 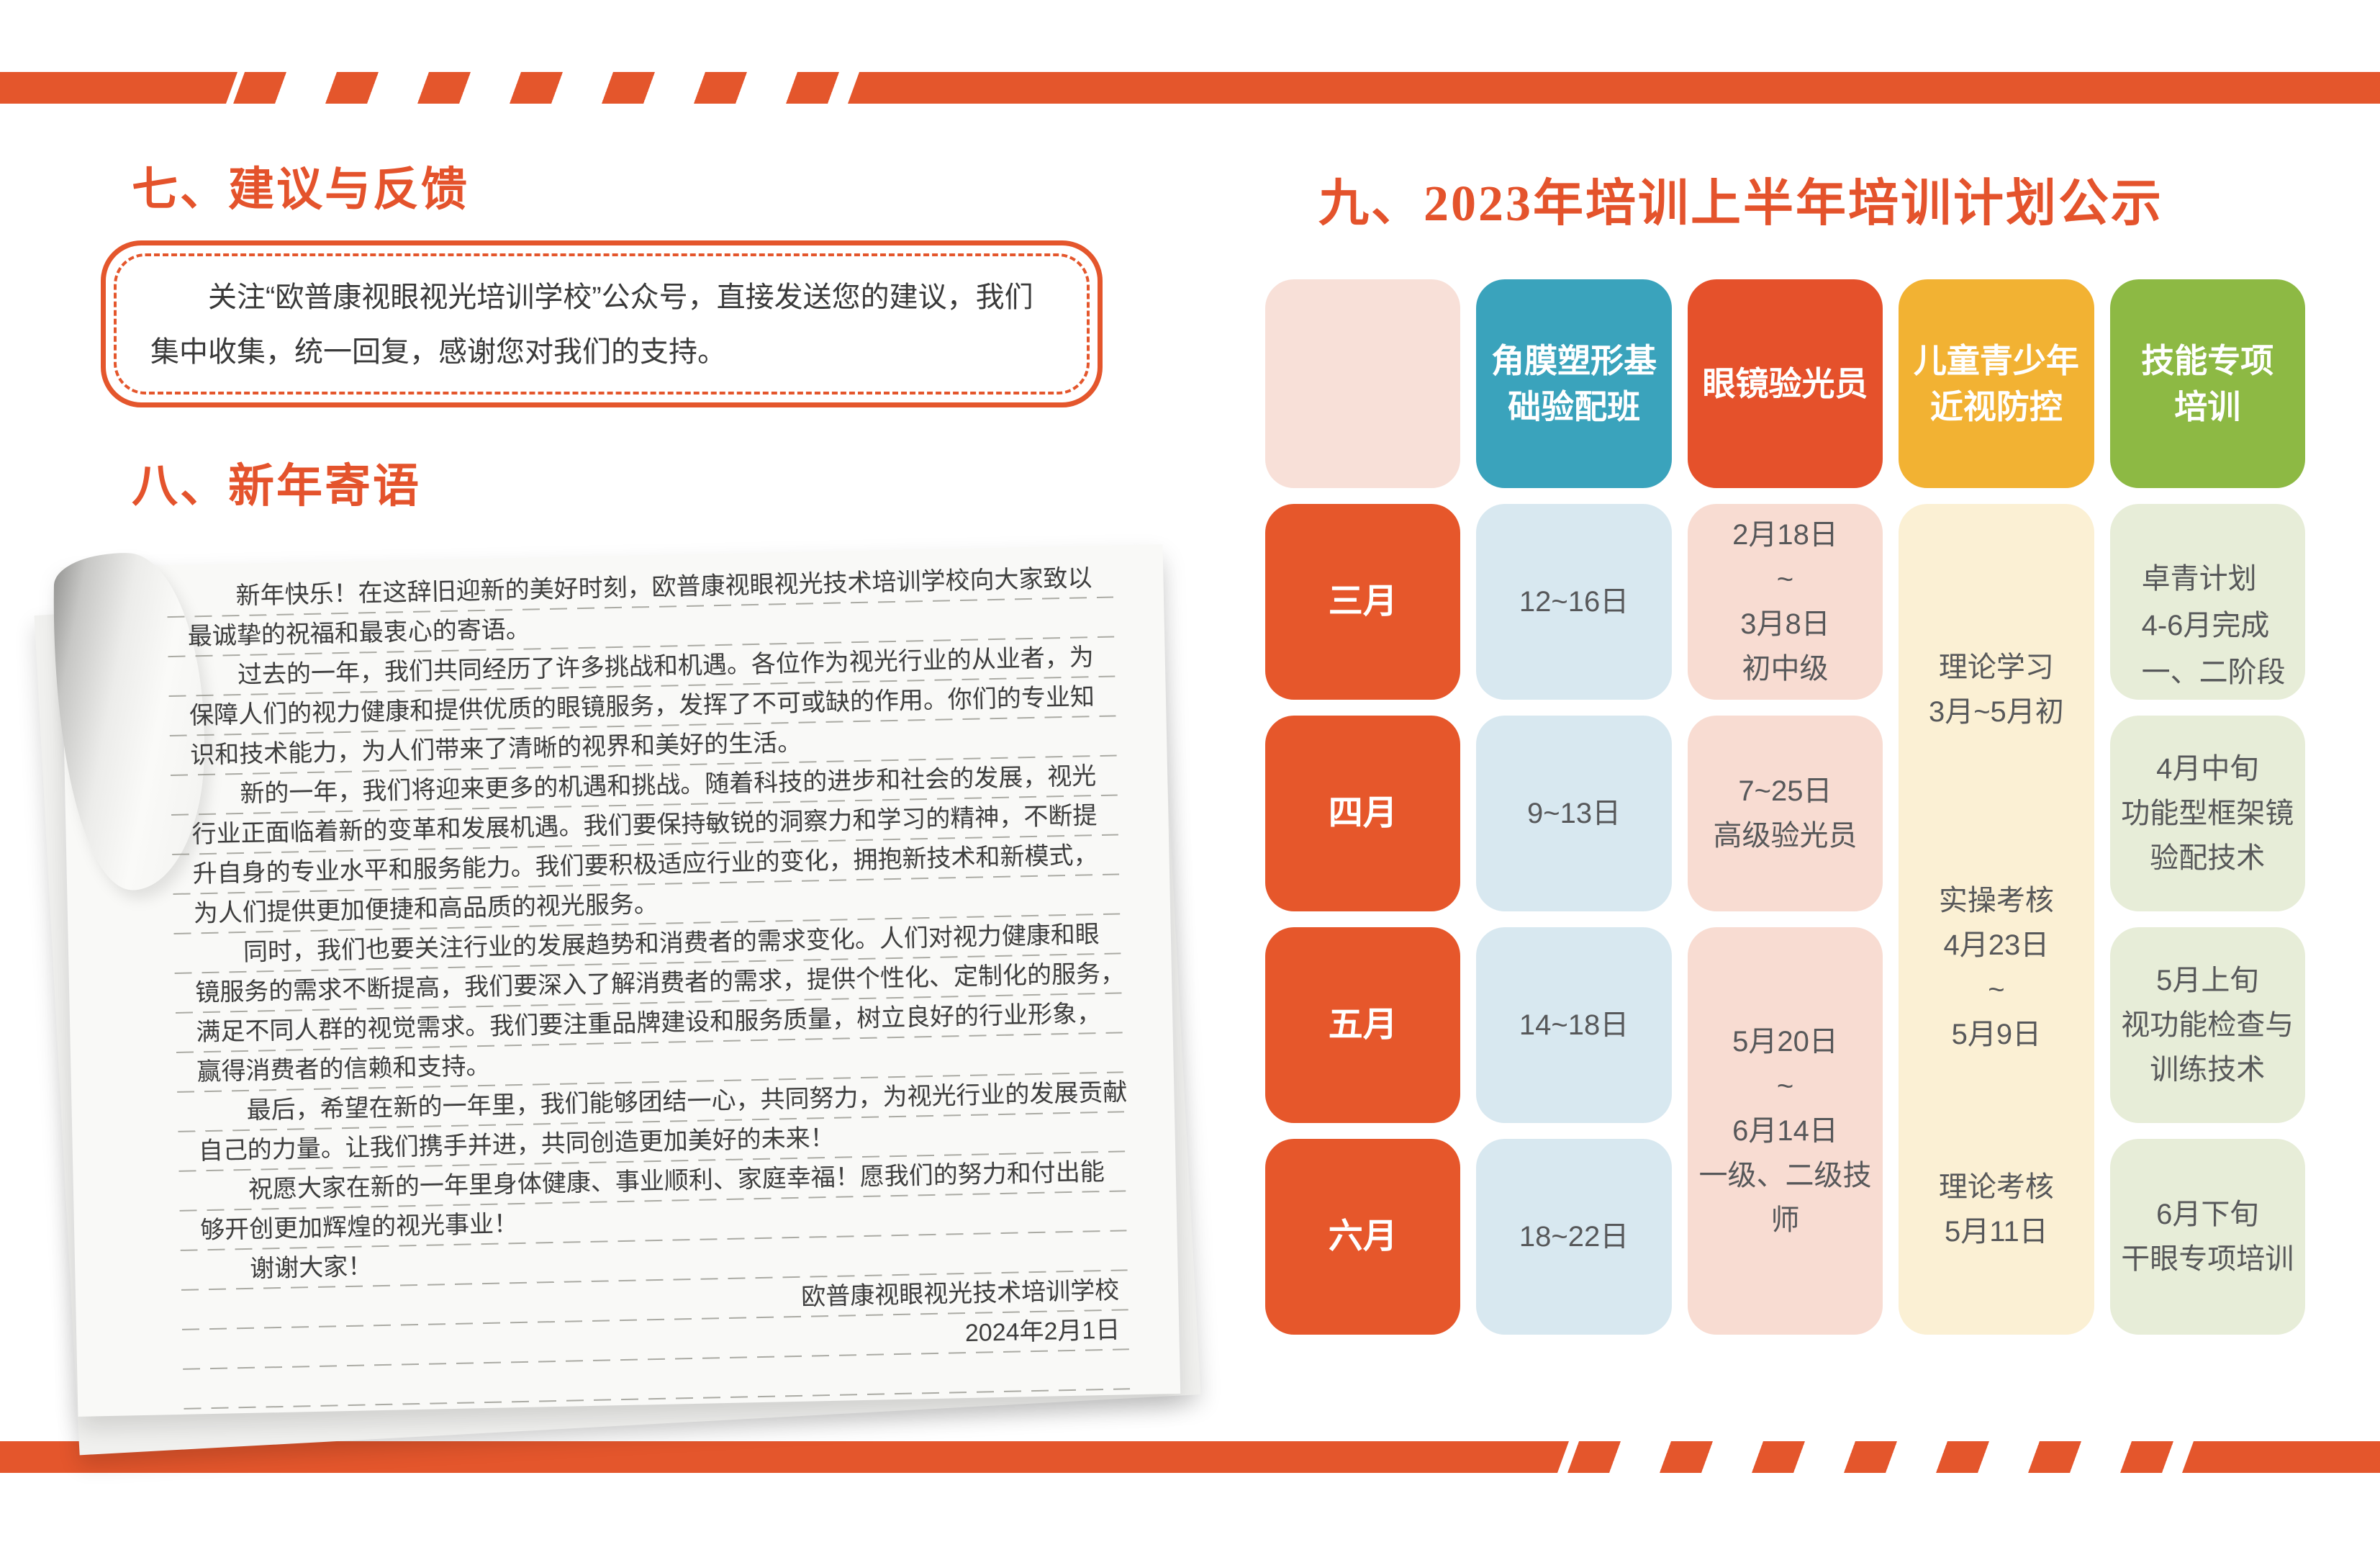 I want to click on section-8-title: 八、新年寄语, so click(x=276, y=486).